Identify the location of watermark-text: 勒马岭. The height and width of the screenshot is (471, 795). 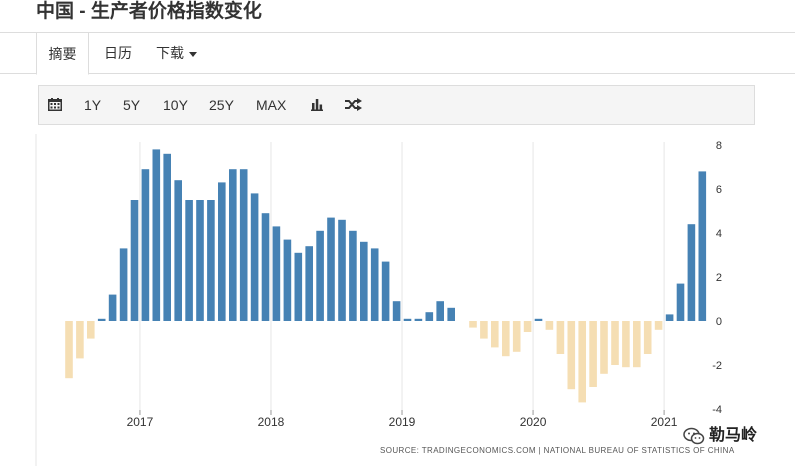
(733, 435).